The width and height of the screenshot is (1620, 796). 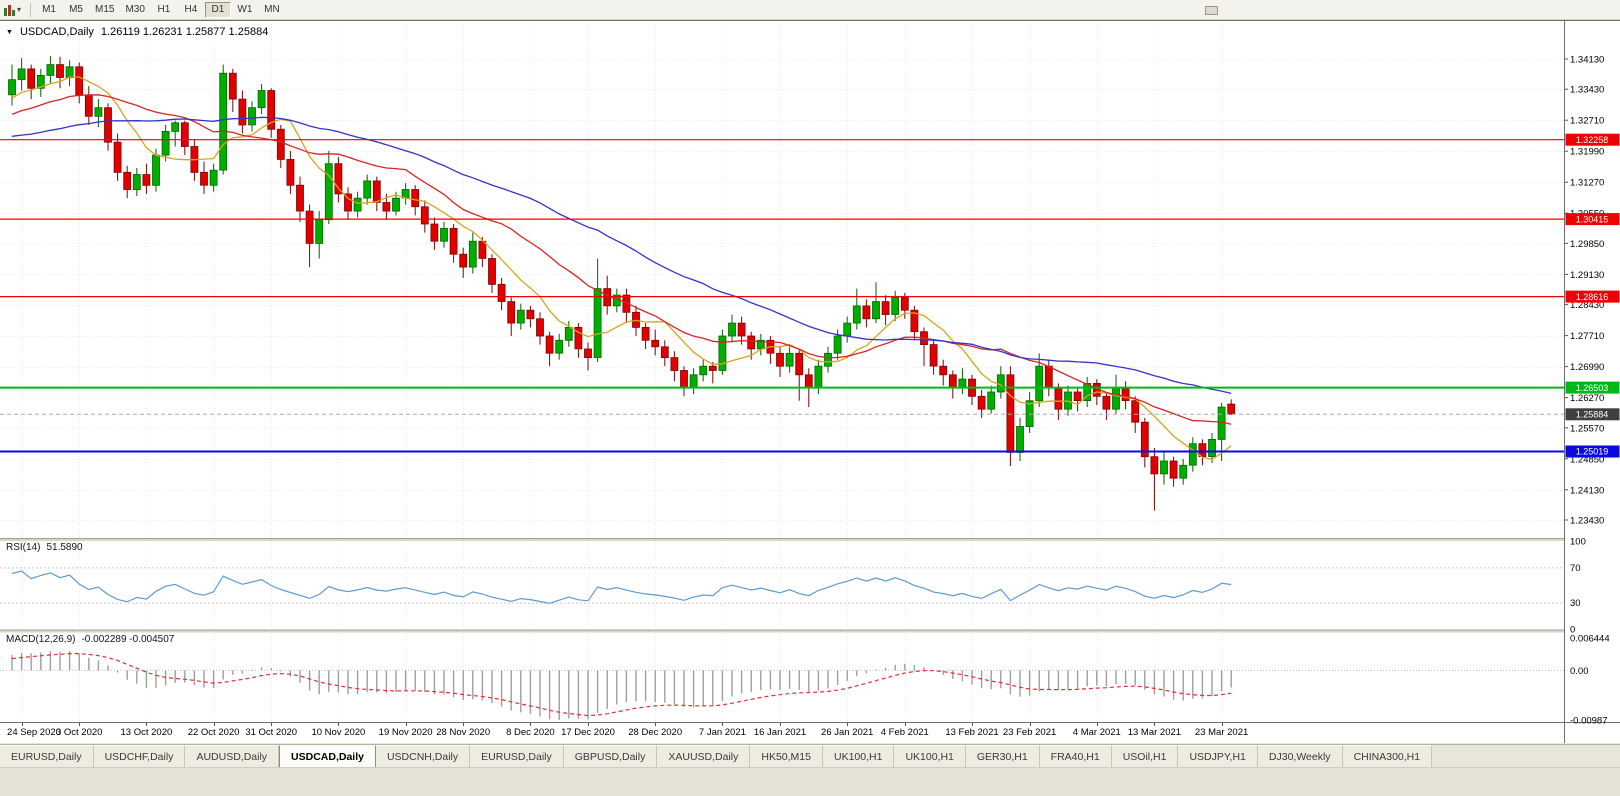 I want to click on svg-text: 1.25570, so click(x=1587, y=428).